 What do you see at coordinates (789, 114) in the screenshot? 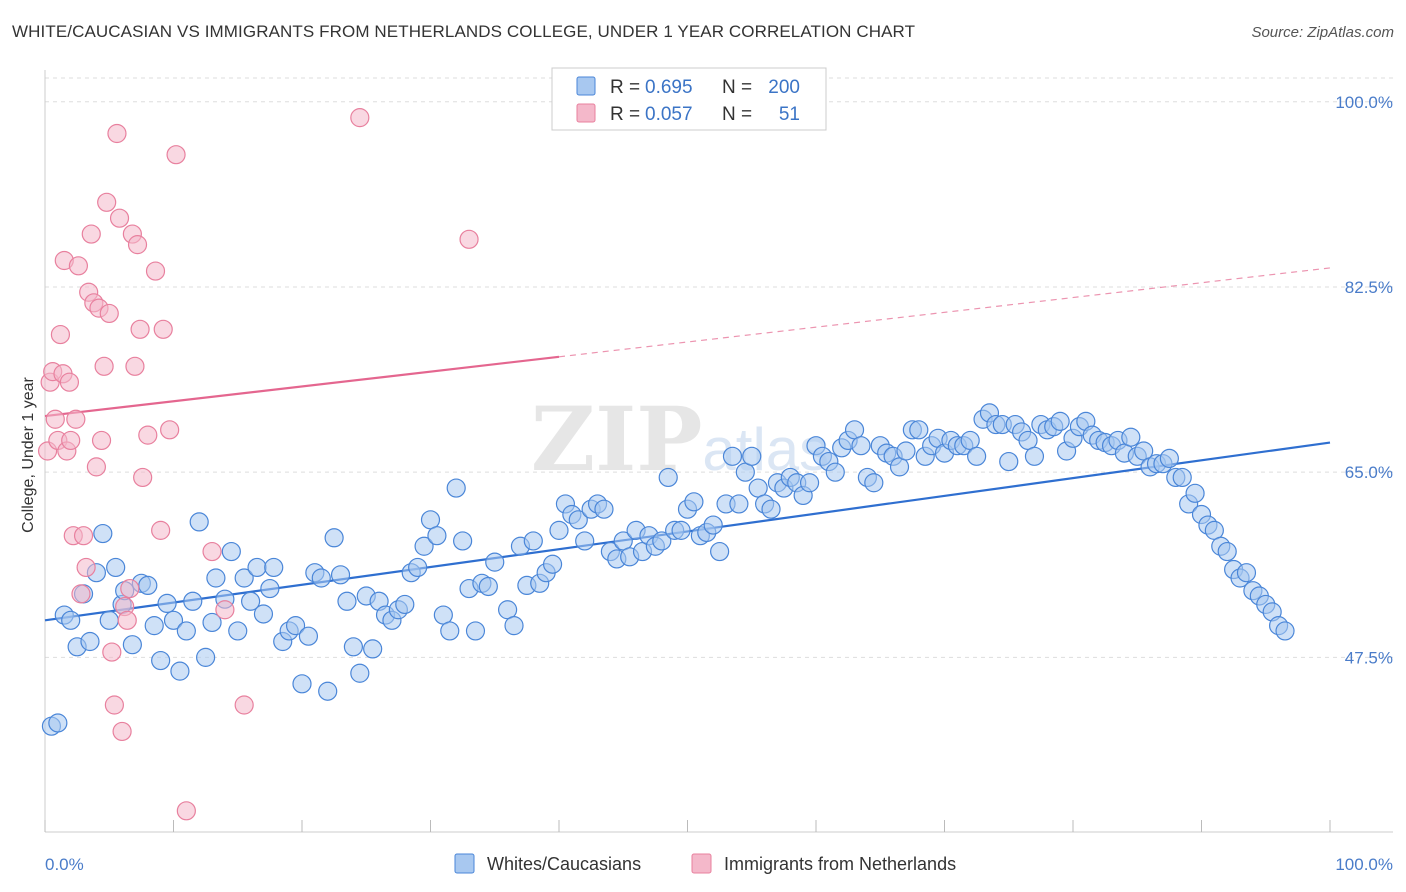
I see `legend-n-value-netherlands: 51` at bounding box center [789, 114].